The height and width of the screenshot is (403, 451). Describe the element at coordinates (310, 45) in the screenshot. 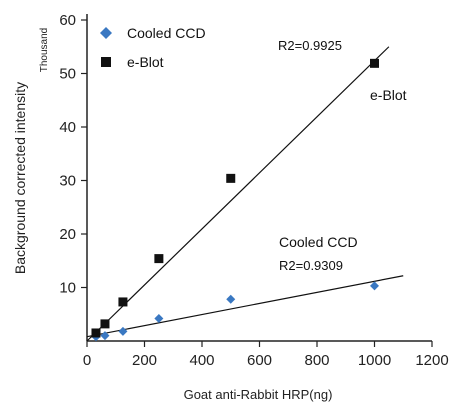

I see `r2-label-e-blot: R2=0.9925` at that location.